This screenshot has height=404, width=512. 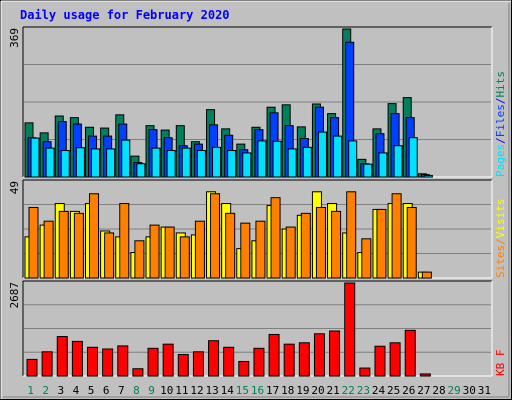 What do you see at coordinates (438, 390) in the screenshot?
I see `x-tick-label: 28` at bounding box center [438, 390].